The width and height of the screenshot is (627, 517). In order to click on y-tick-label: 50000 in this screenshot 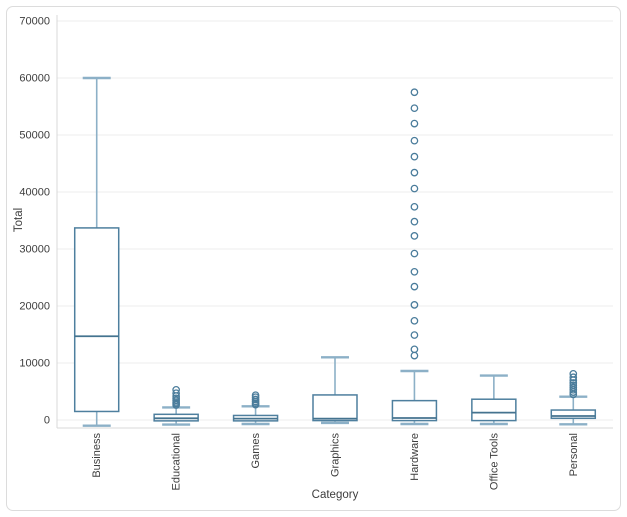, I will do `click(34, 135)`.